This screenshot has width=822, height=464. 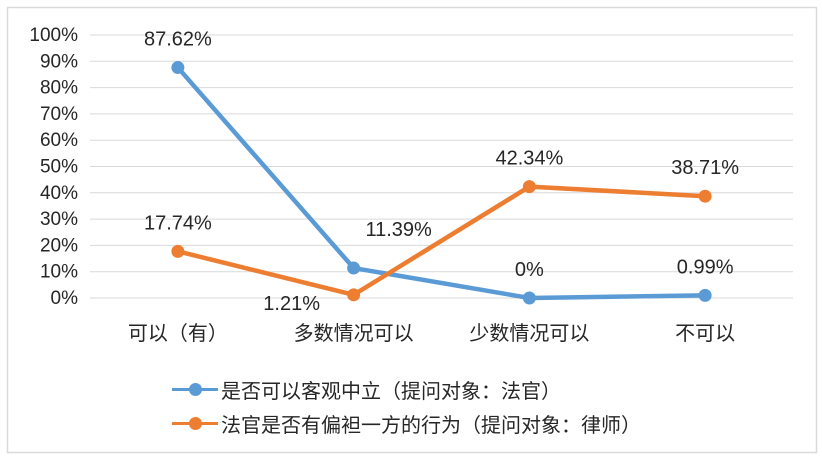 What do you see at coordinates (354, 333) in the screenshot?
I see `x-category-label: 多数情况可以` at bounding box center [354, 333].